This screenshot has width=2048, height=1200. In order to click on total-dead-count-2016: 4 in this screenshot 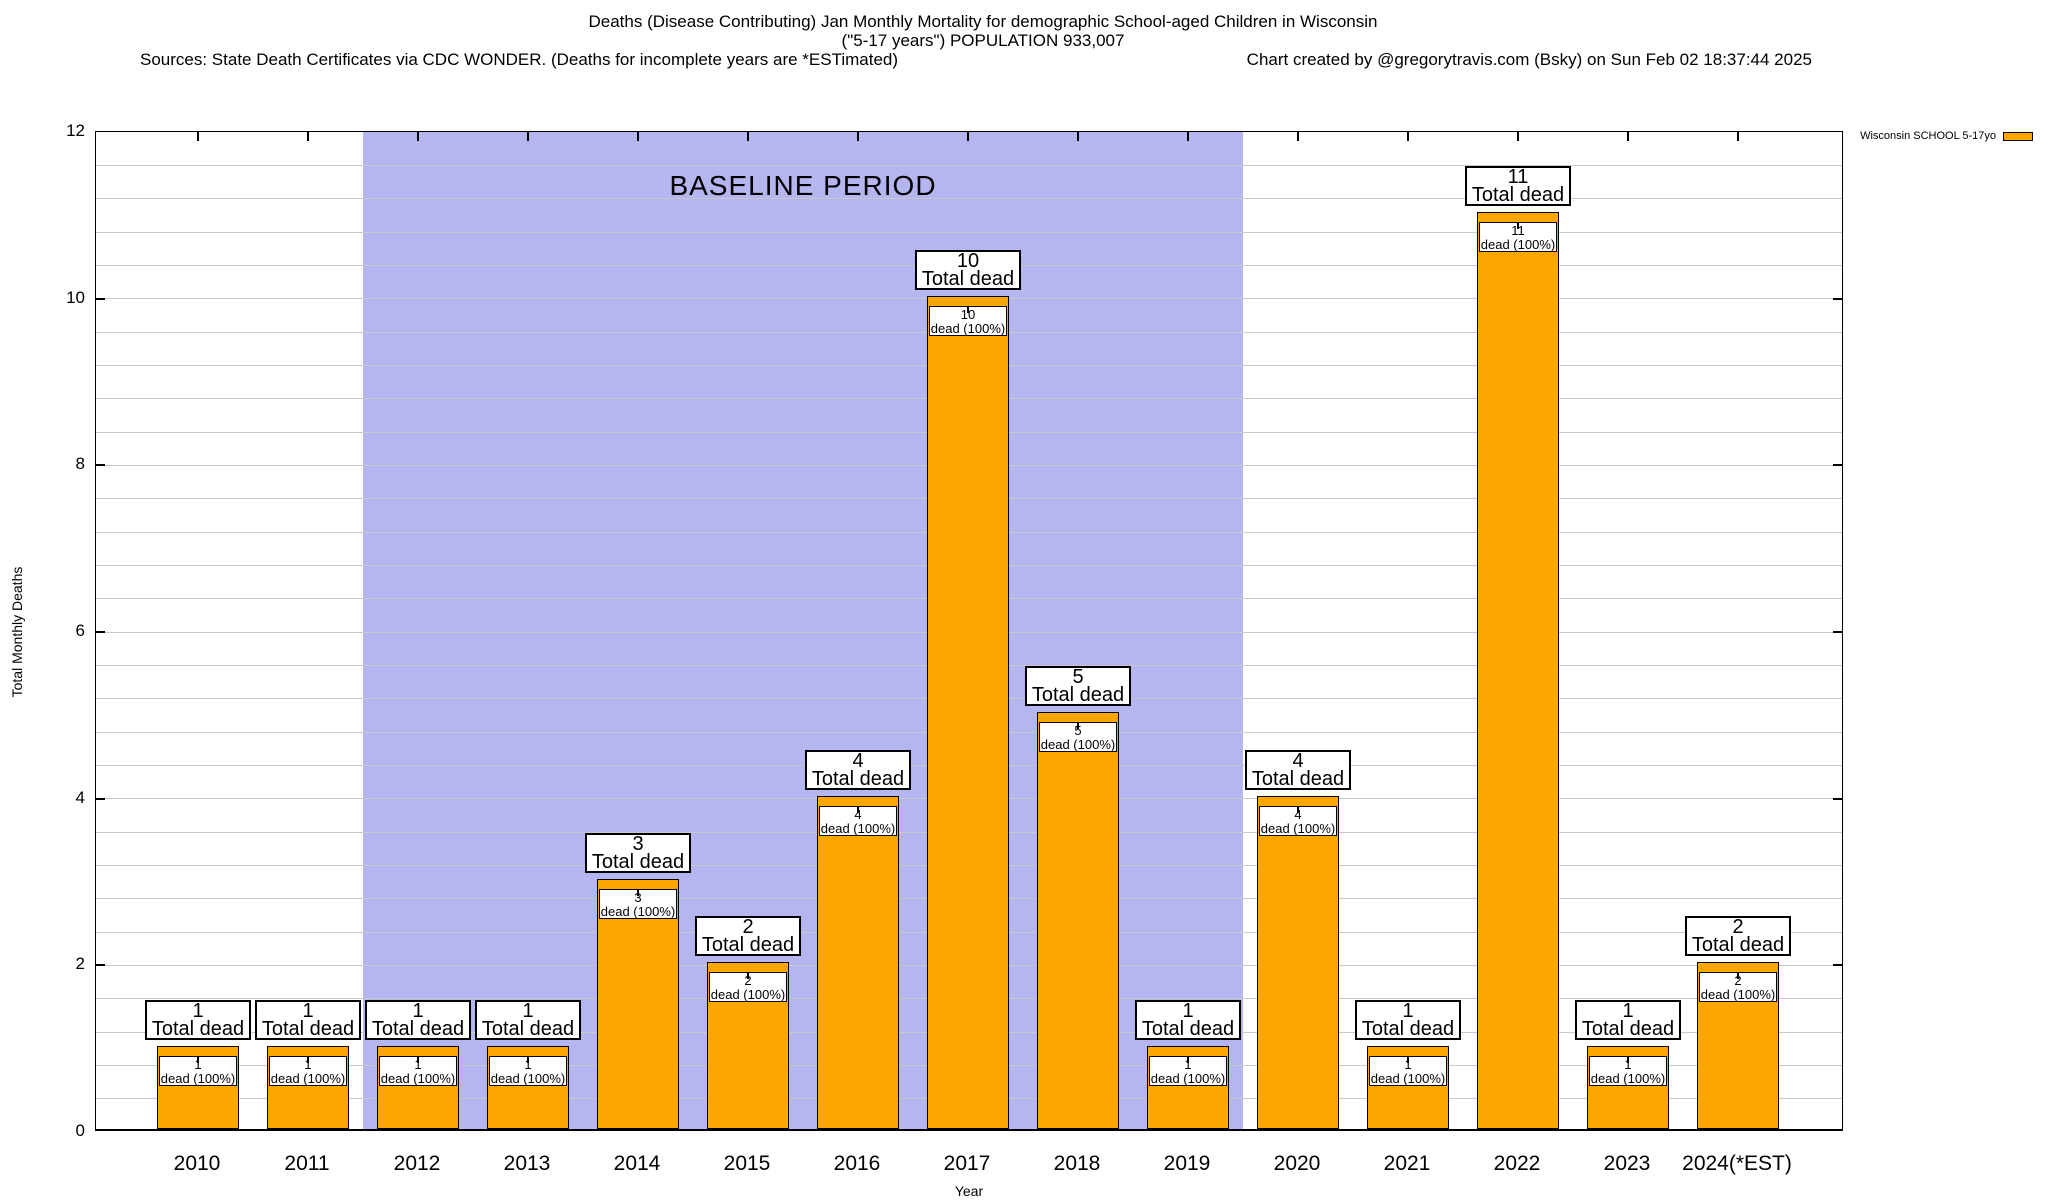, I will do `click(858, 760)`.